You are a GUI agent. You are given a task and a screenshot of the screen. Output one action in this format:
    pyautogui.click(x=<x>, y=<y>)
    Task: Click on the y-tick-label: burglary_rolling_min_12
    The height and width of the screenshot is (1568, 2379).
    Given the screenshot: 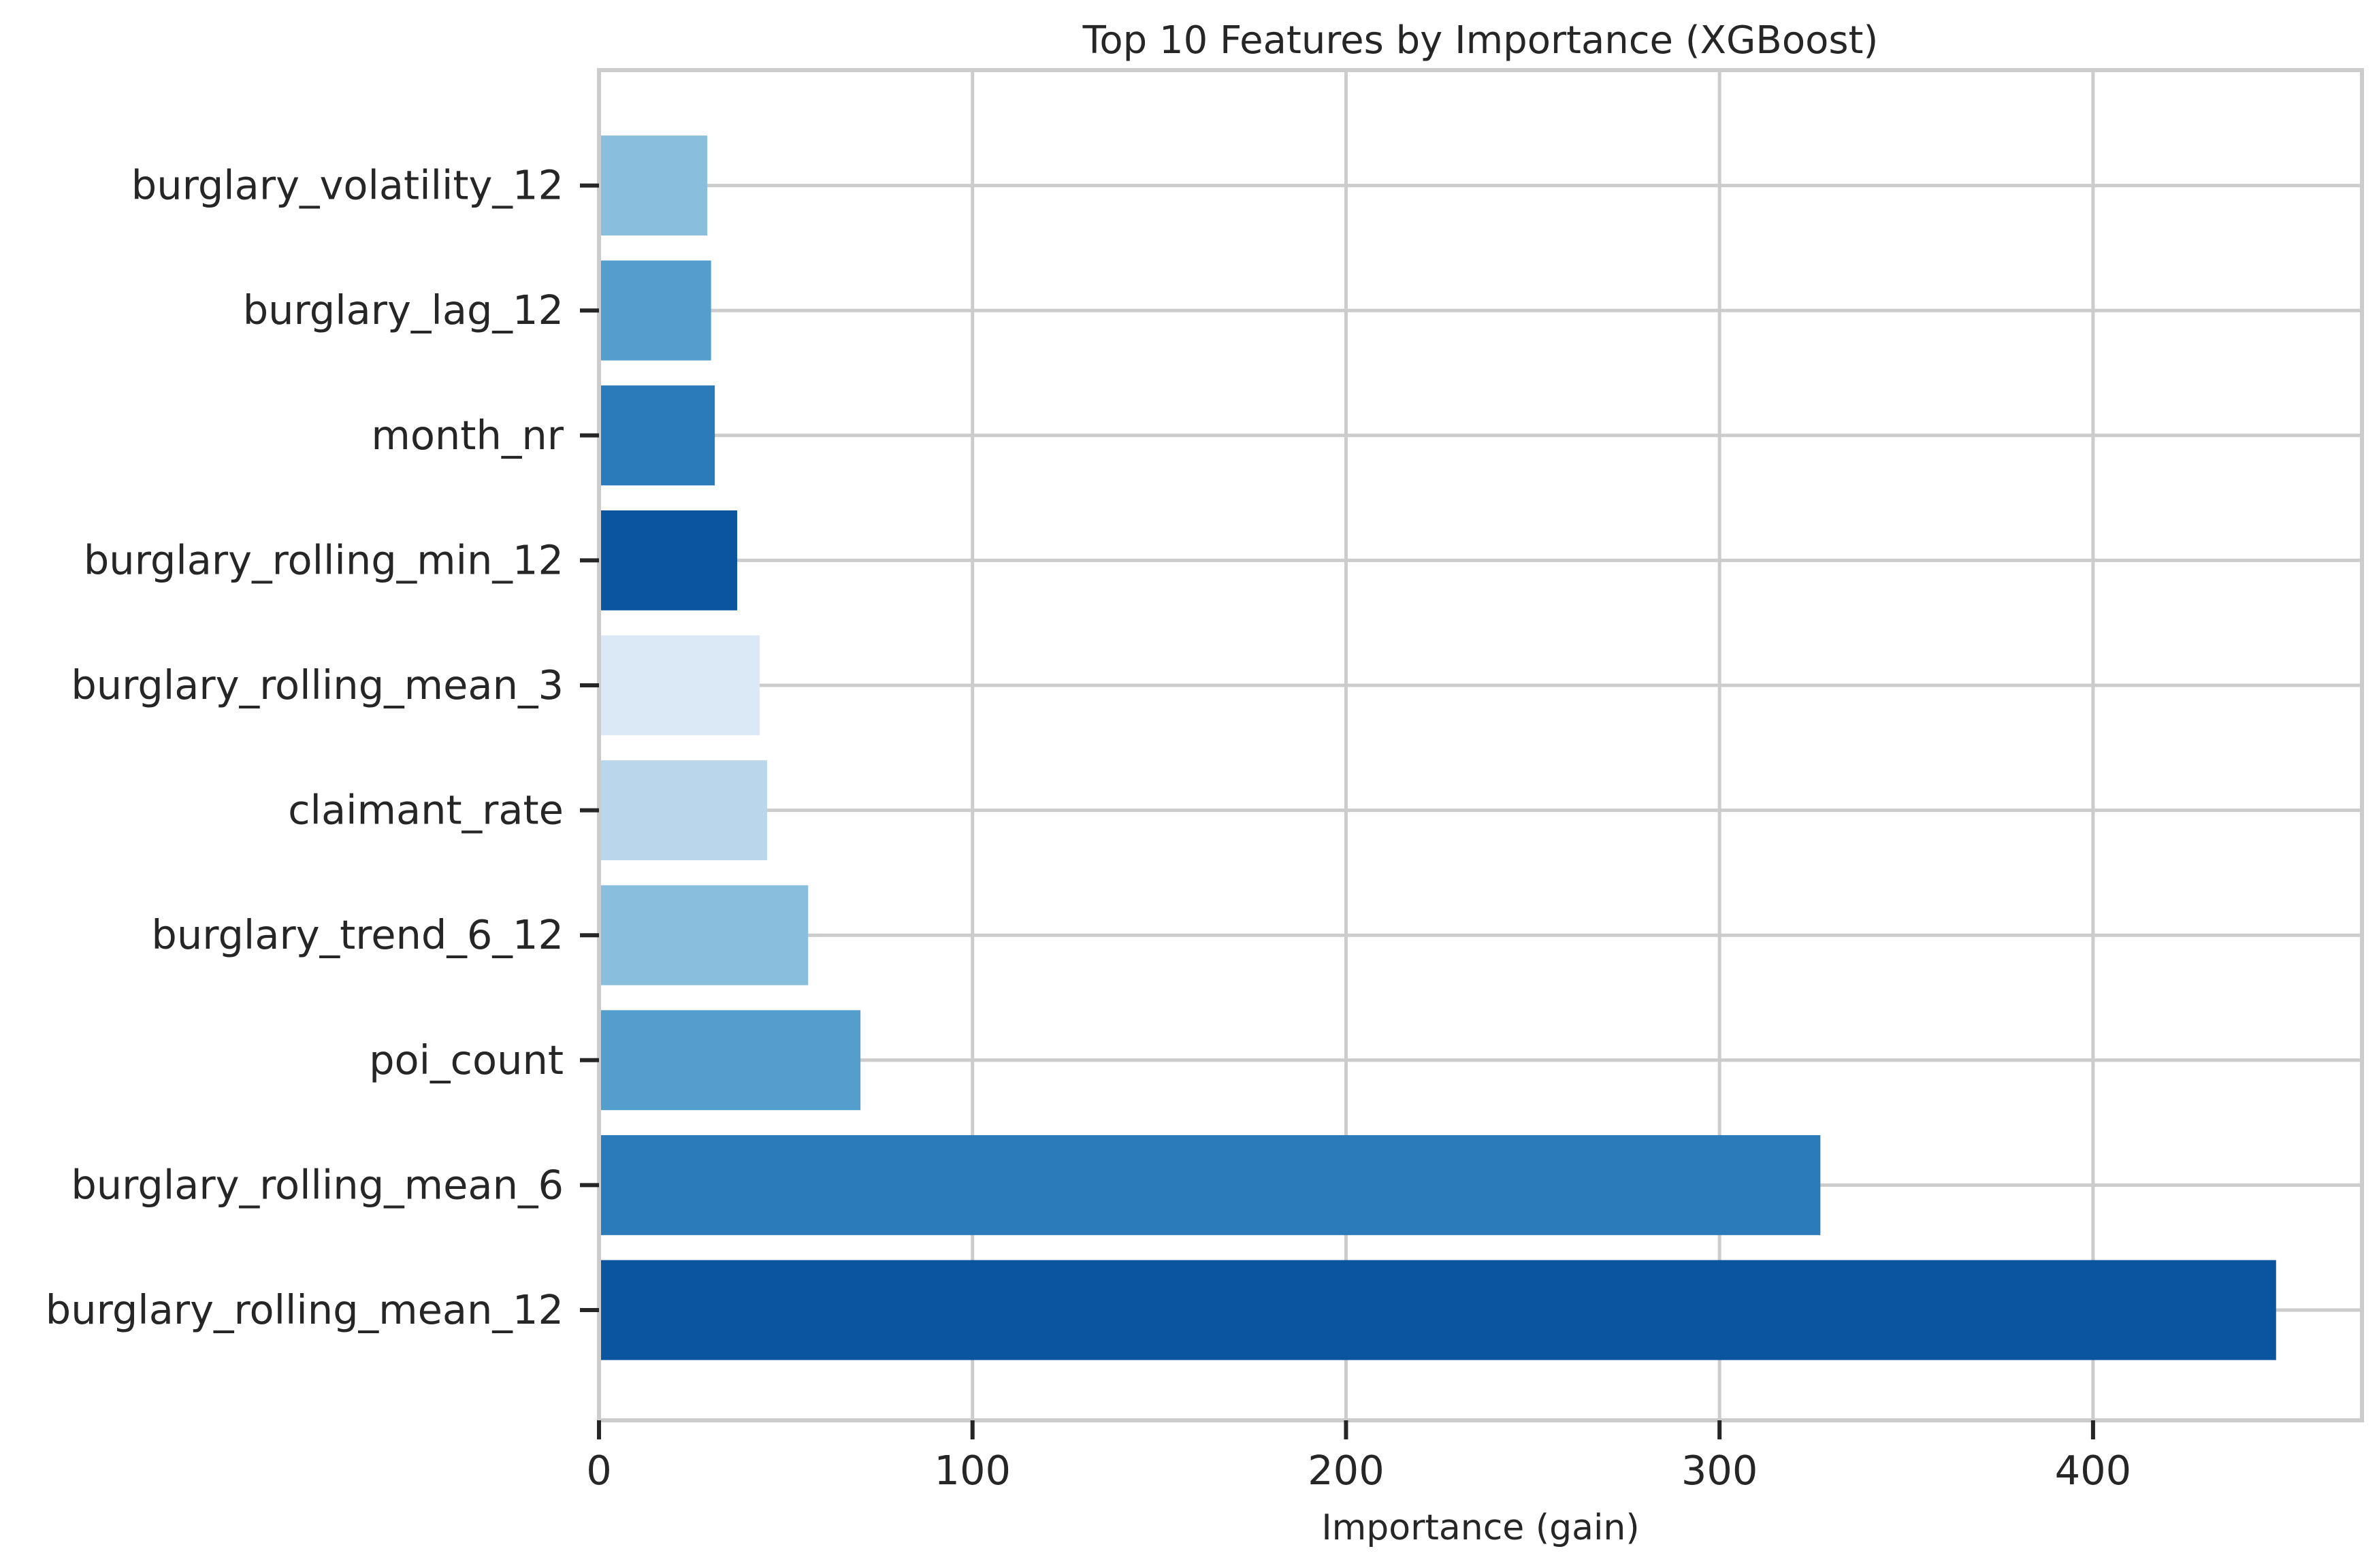 What is the action you would take?
    pyautogui.click(x=324, y=560)
    